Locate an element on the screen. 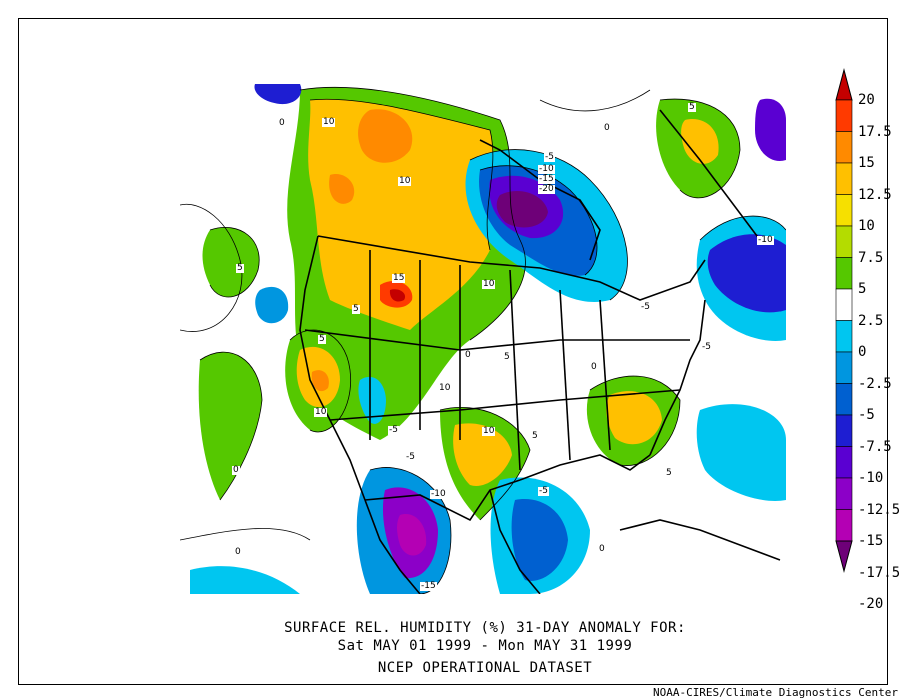 This screenshot has width=904, height=699. negative-region-caribbean is located at coordinates (741, 452).